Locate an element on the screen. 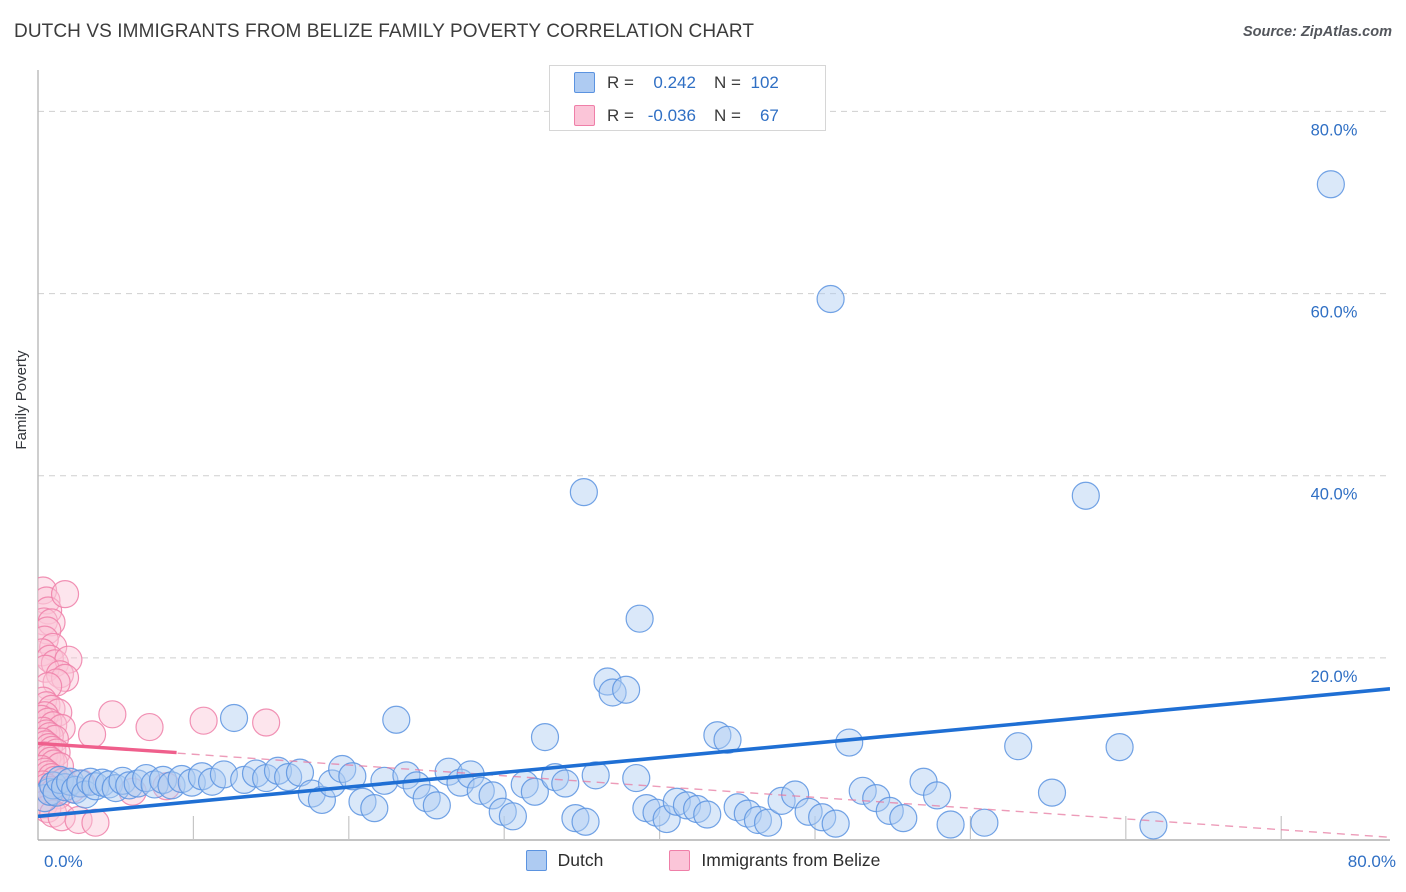  trendline-dutch is located at coordinates (714, 753).